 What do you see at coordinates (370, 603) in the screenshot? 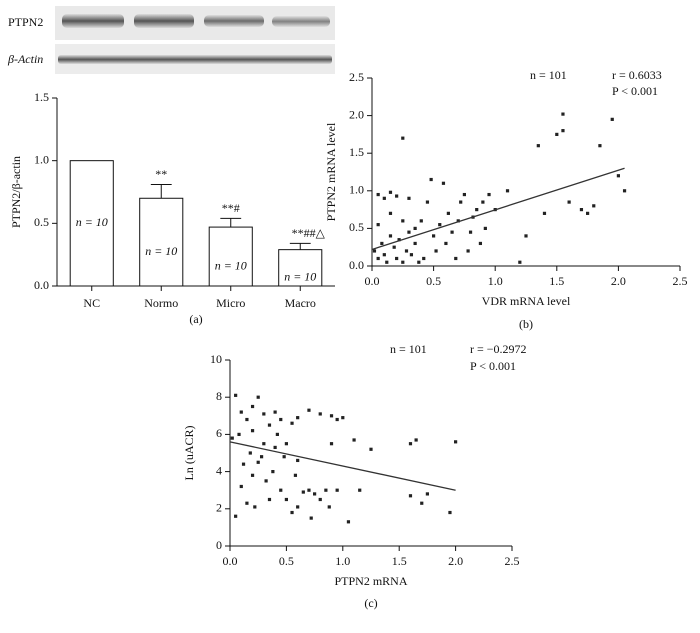
I see `caption: (c)` at bounding box center [370, 603].